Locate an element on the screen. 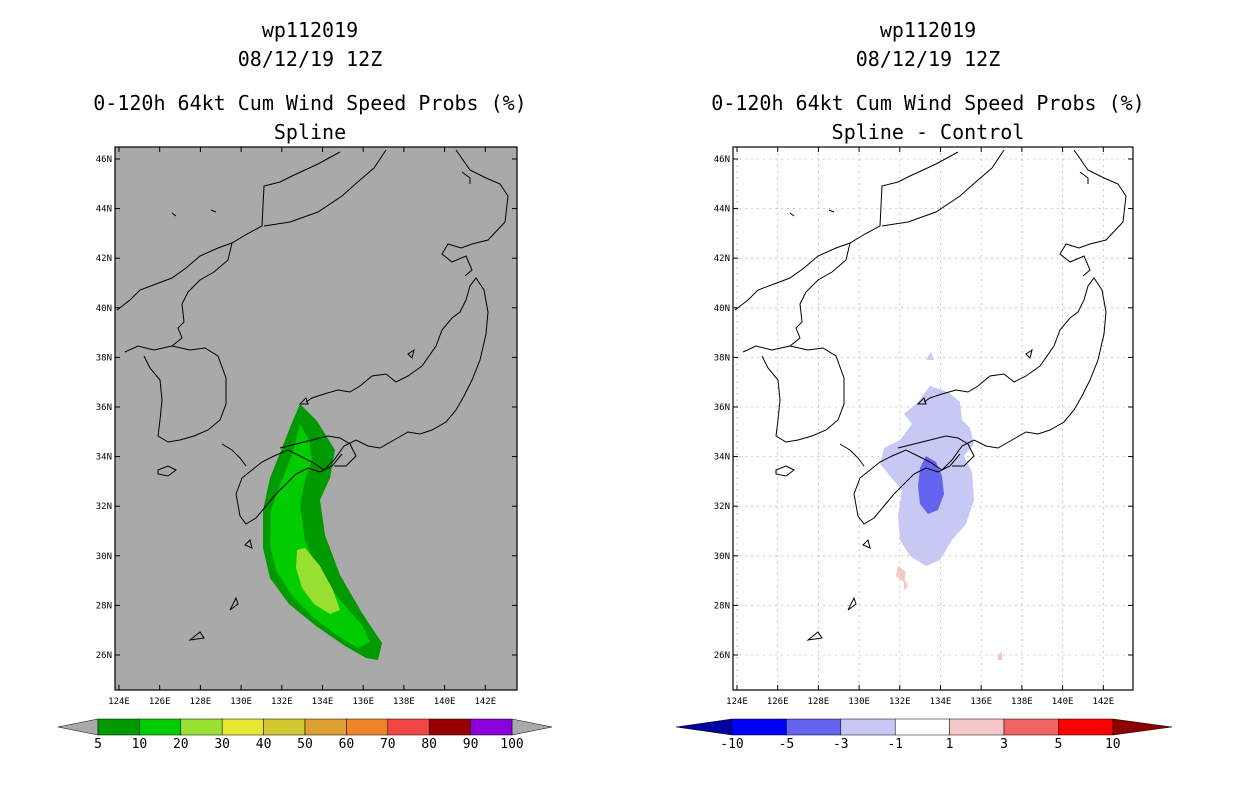 The width and height of the screenshot is (1236, 800). right-lon-label: 142E is located at coordinates (1103, 702).